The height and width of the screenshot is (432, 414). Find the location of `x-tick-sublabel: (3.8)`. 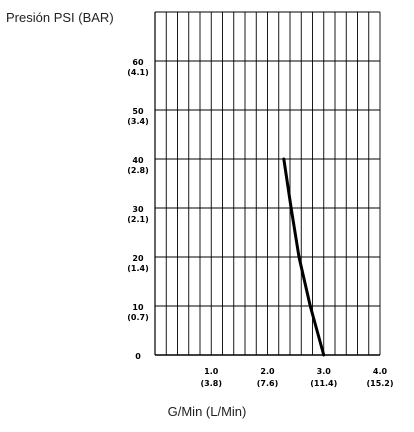

x-tick-sublabel: (3.8) is located at coordinates (211, 383).